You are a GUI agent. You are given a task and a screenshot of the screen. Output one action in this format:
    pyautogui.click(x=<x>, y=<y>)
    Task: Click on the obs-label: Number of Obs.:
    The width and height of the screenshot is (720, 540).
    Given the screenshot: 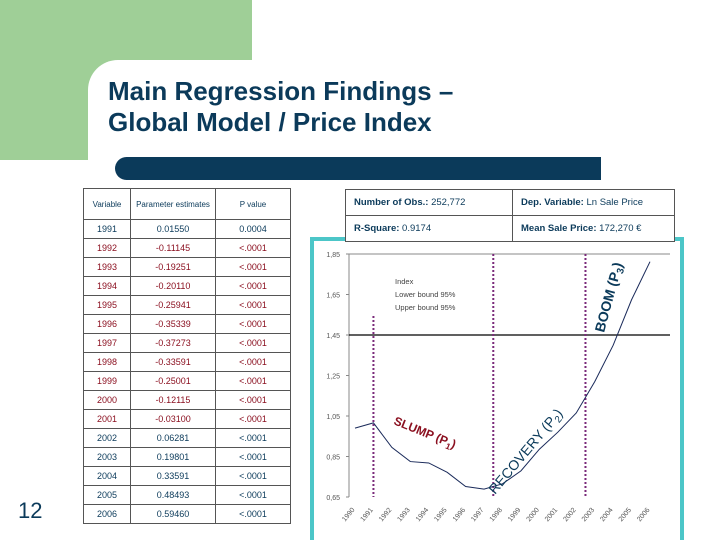 What is the action you would take?
    pyautogui.click(x=391, y=202)
    